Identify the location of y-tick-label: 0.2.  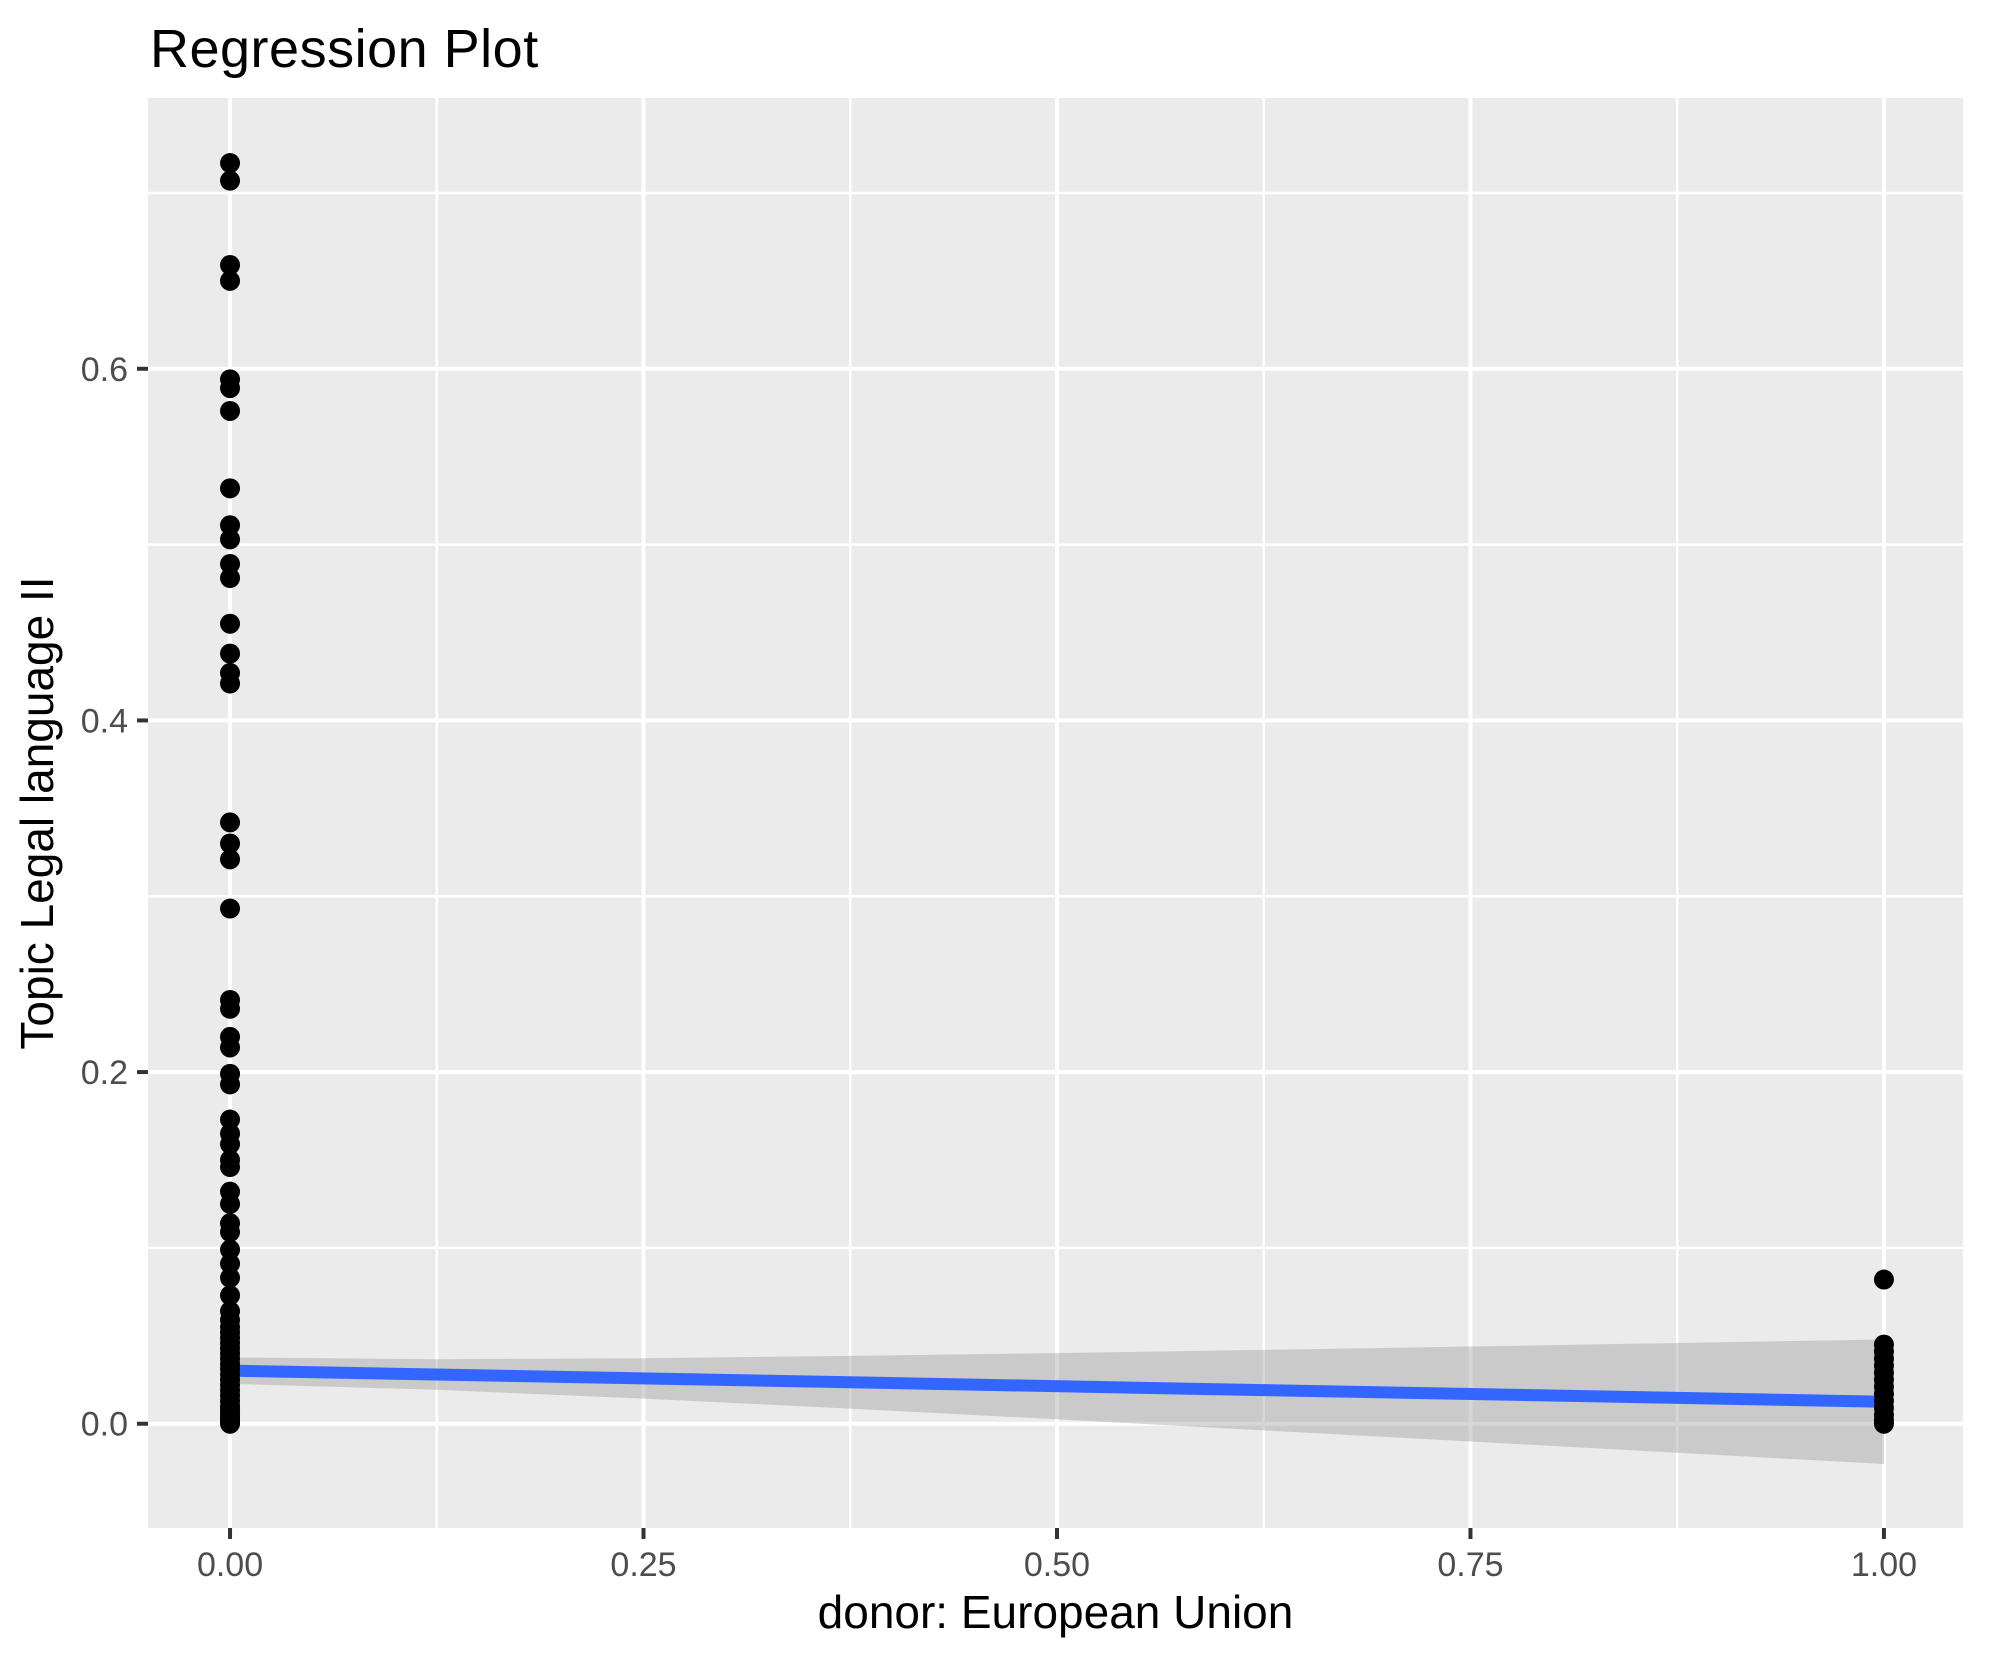
(104, 1073).